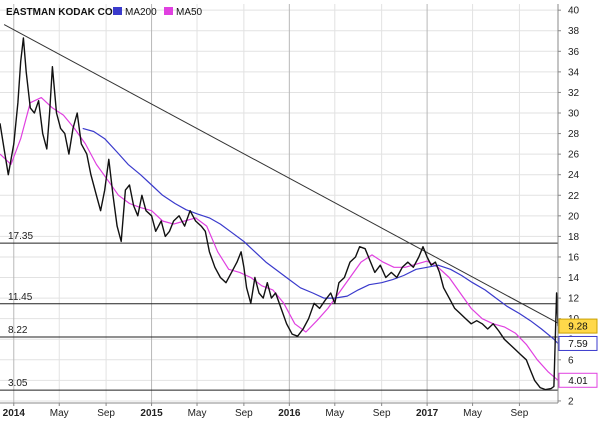 The width and height of the screenshot is (600, 422). Describe the element at coordinates (20, 236) in the screenshot. I see `level-label: 17.35` at that location.